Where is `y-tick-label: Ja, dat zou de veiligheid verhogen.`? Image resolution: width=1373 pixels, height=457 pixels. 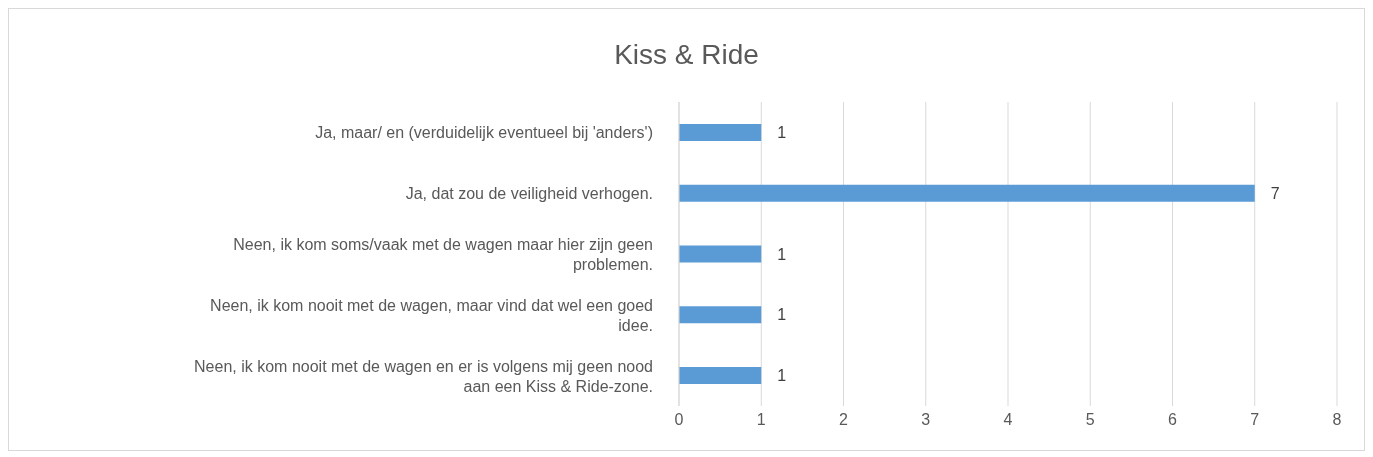
y-tick-label: Ja, dat zou de veiligheid verhogen. is located at coordinates (529, 193).